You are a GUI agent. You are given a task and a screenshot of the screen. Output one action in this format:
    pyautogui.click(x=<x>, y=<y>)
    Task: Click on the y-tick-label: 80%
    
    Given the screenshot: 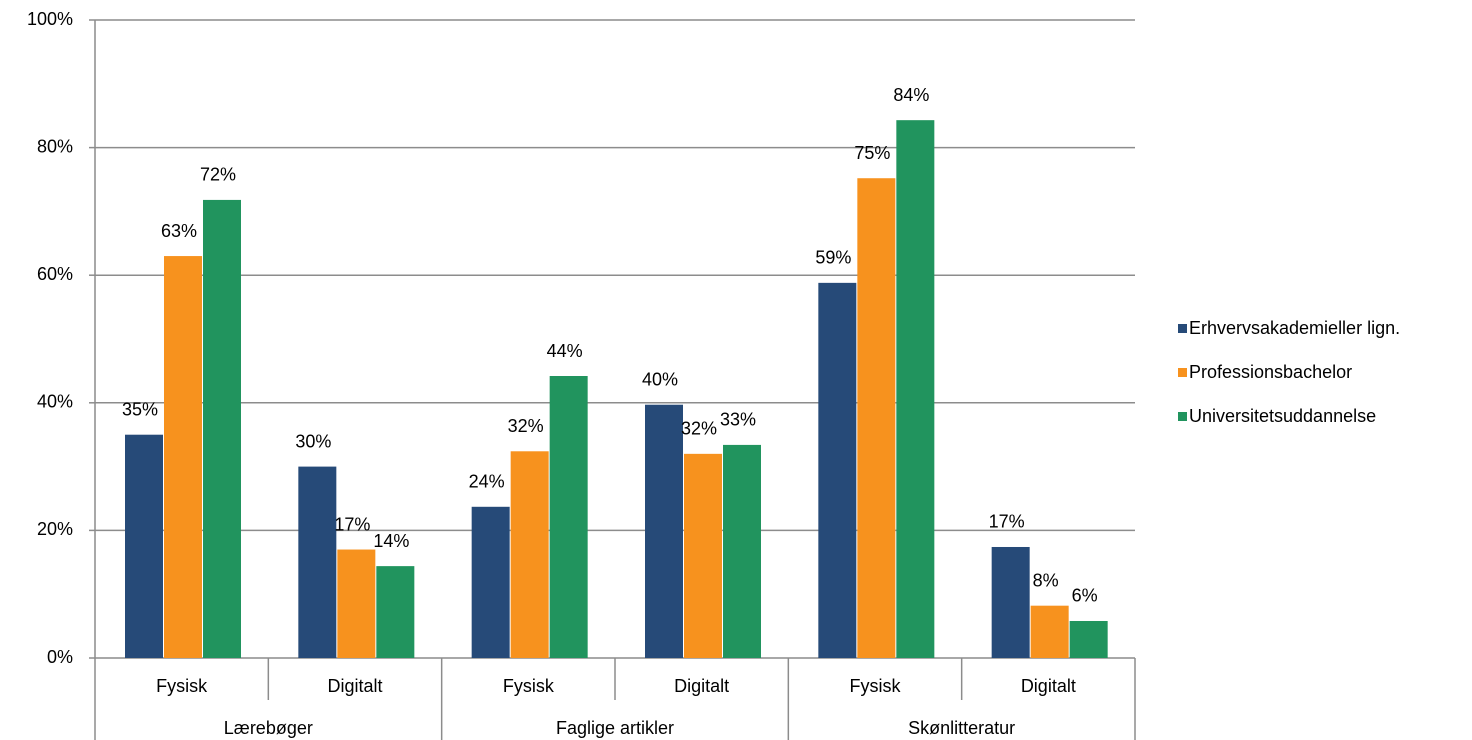 What is the action you would take?
    pyautogui.click(x=55, y=146)
    